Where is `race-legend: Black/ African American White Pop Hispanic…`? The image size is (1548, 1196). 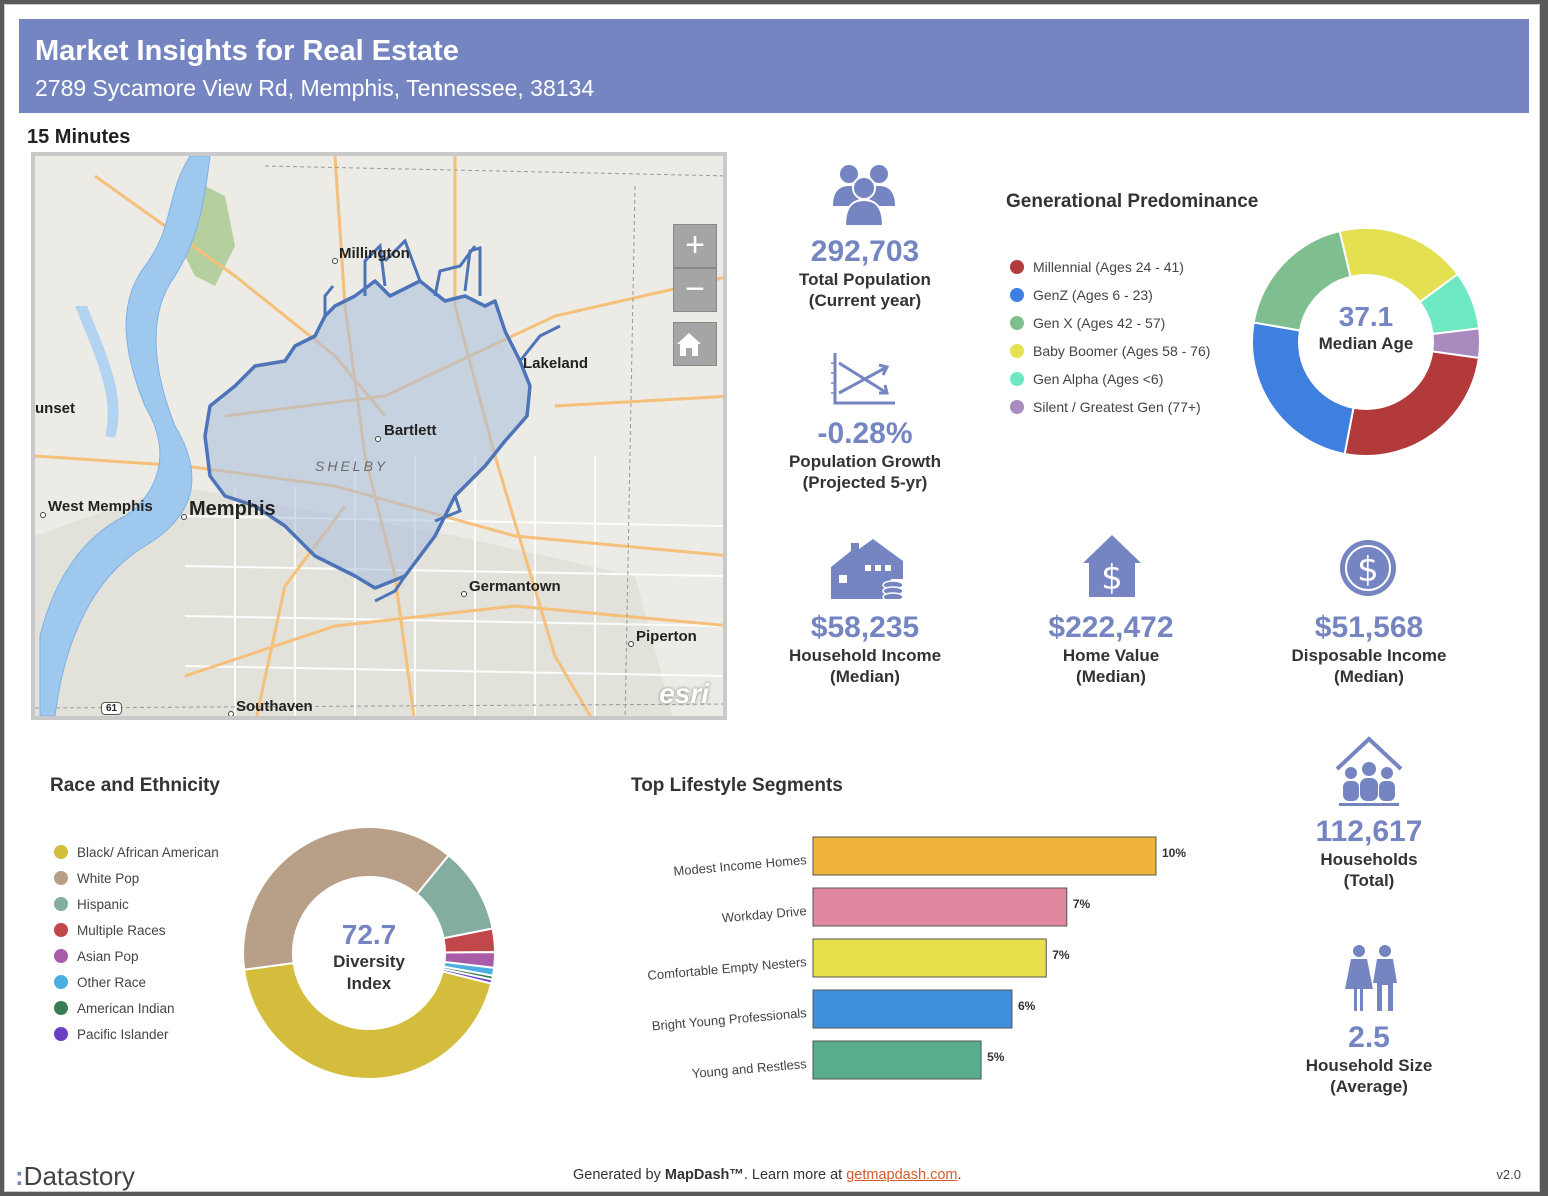
race-legend: Black/ African American White Pop Hispanic… is located at coordinates (136, 943).